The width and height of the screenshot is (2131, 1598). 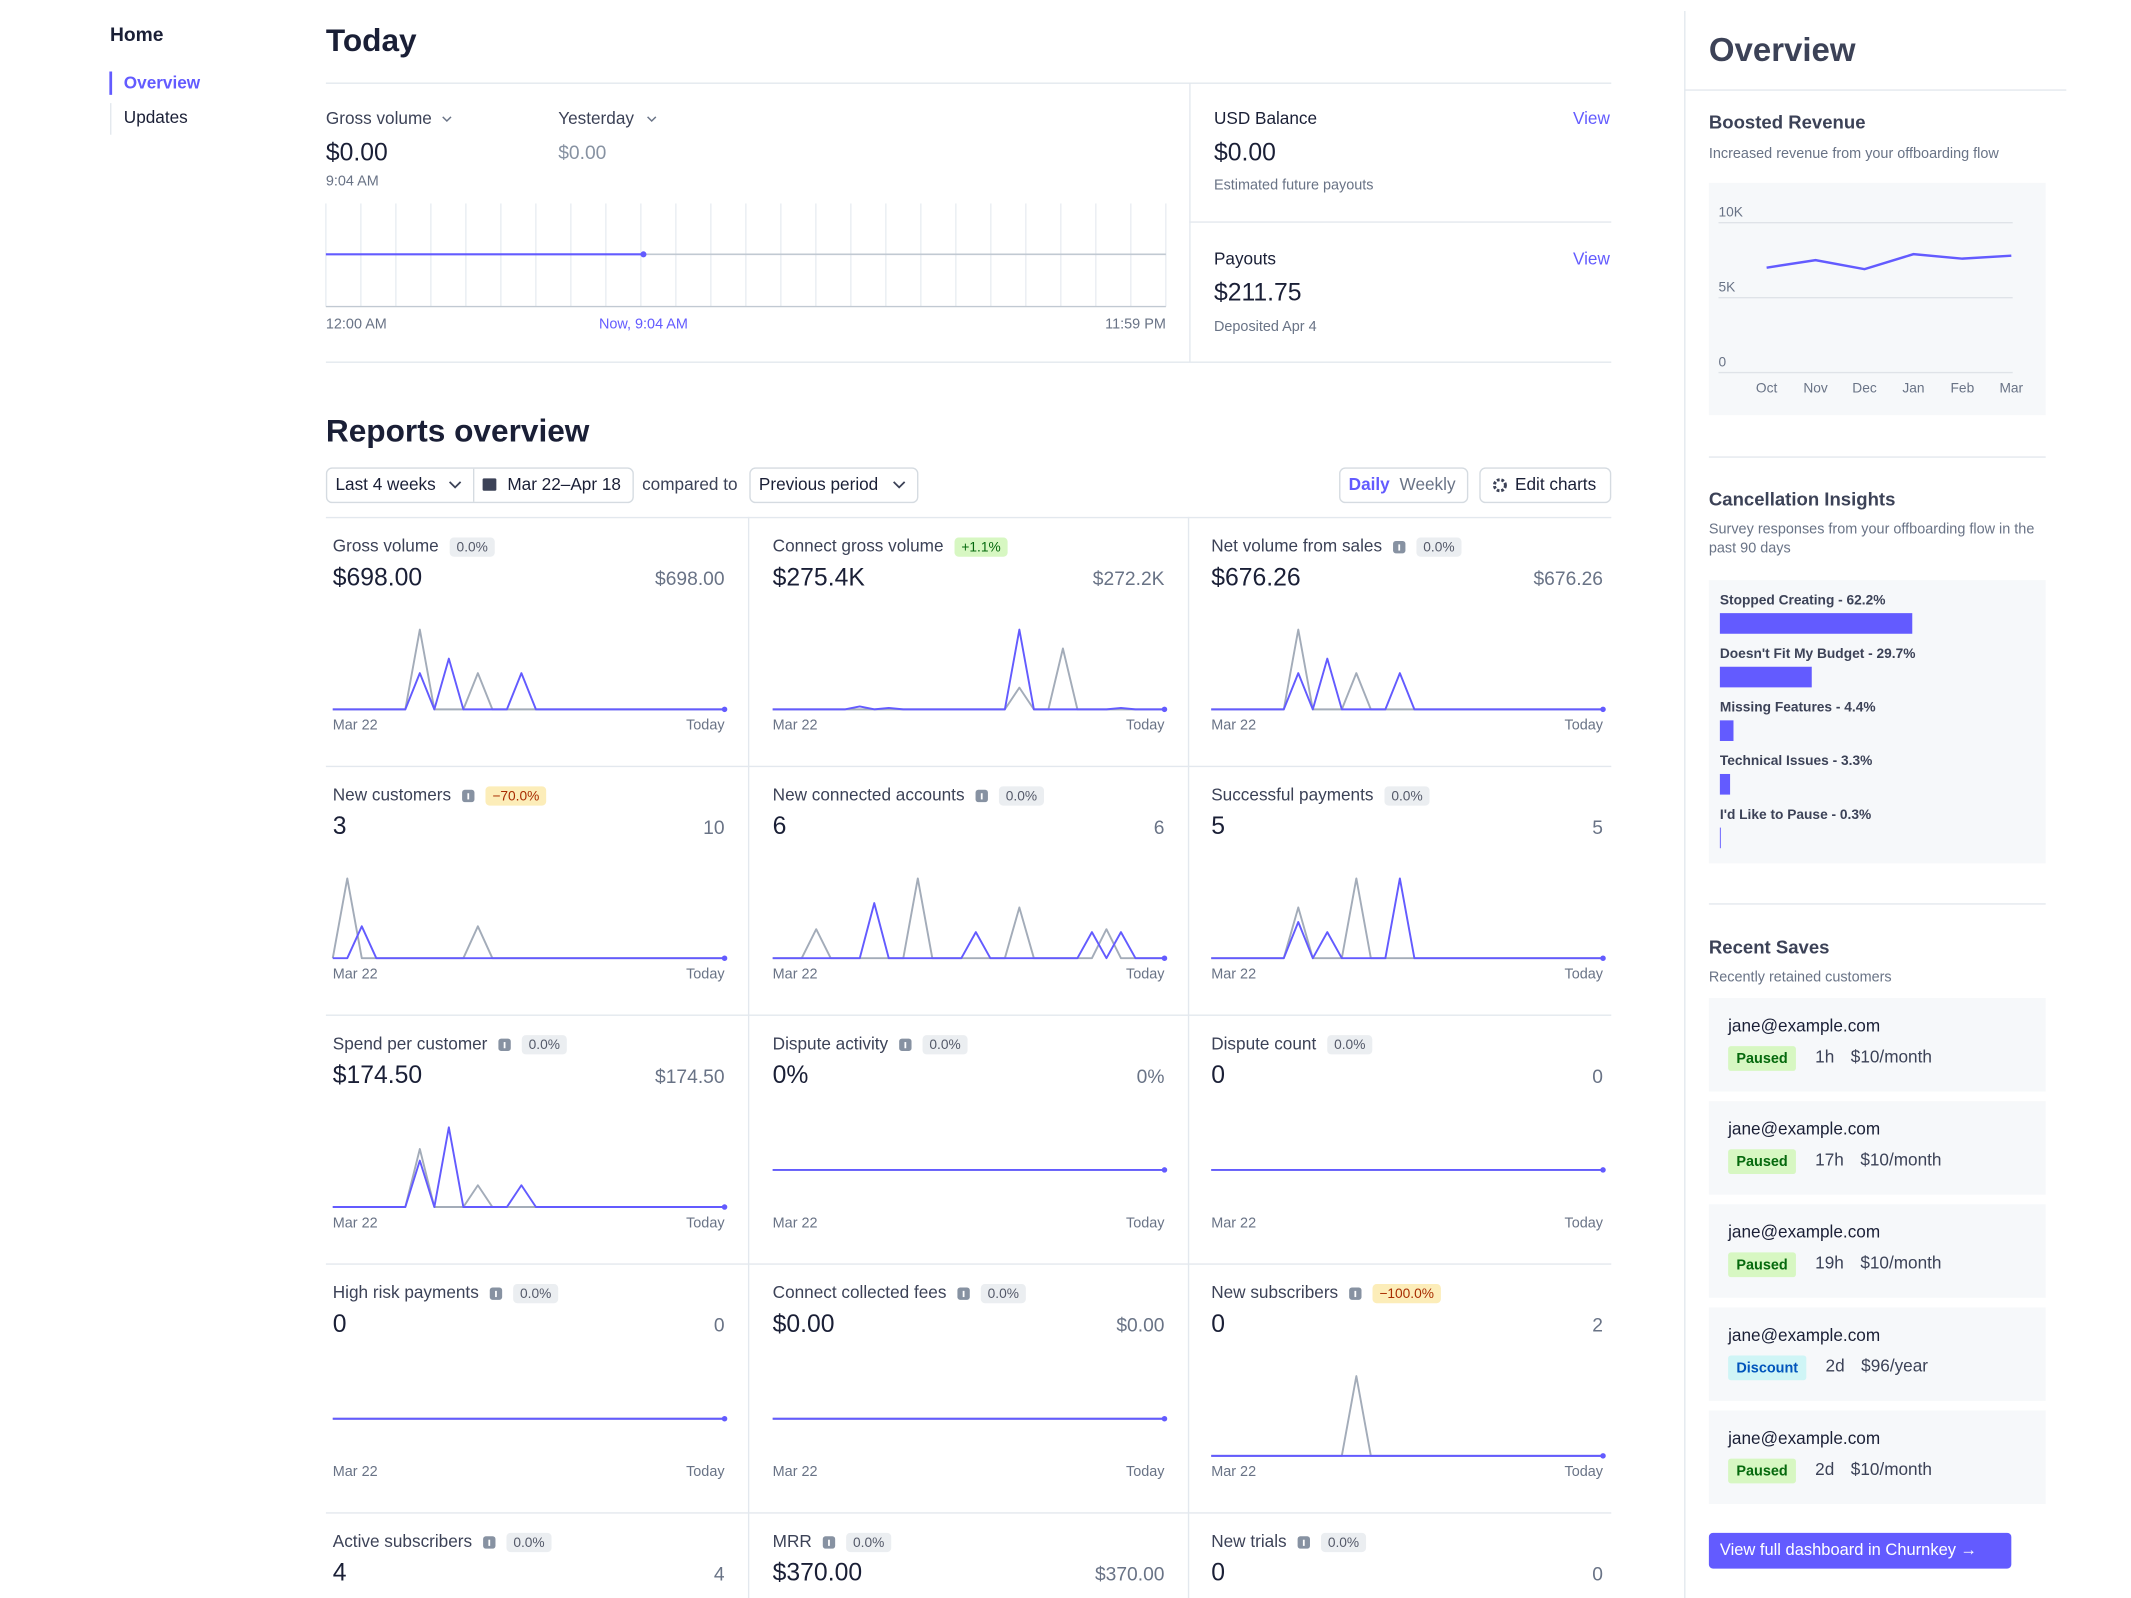 I want to click on change-badge-label: +1.1%, so click(x=980, y=546).